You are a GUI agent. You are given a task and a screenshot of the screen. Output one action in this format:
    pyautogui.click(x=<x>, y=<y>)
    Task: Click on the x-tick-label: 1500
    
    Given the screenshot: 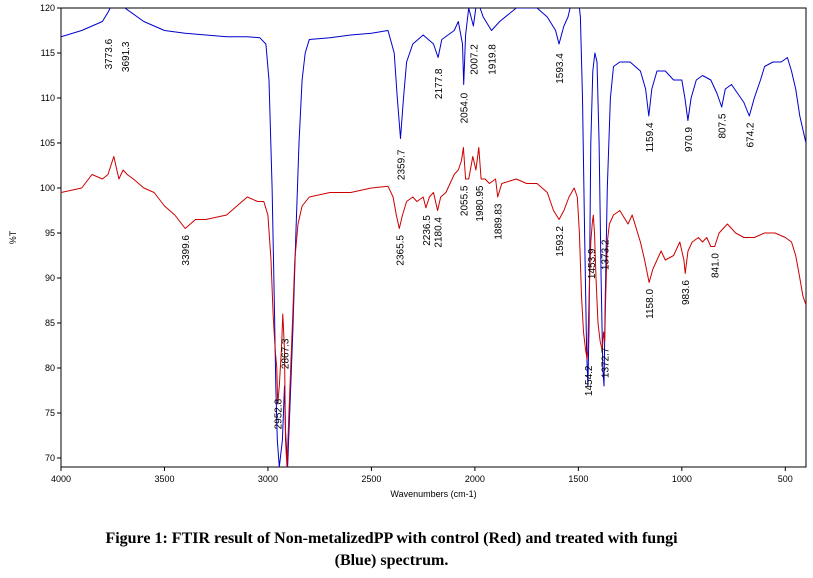 What is the action you would take?
    pyautogui.click(x=578, y=479)
    